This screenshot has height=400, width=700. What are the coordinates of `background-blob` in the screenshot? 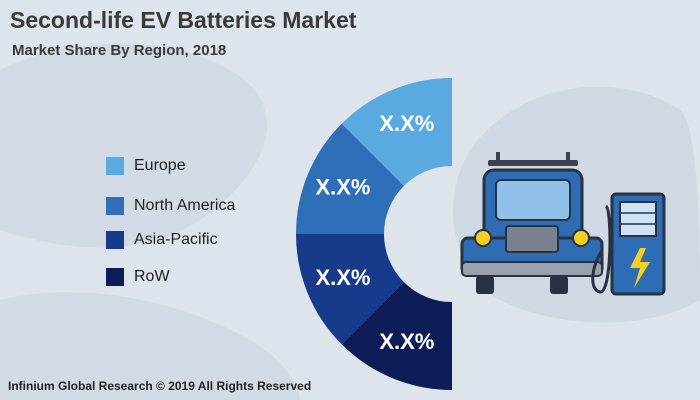 It's located at (150, 346).